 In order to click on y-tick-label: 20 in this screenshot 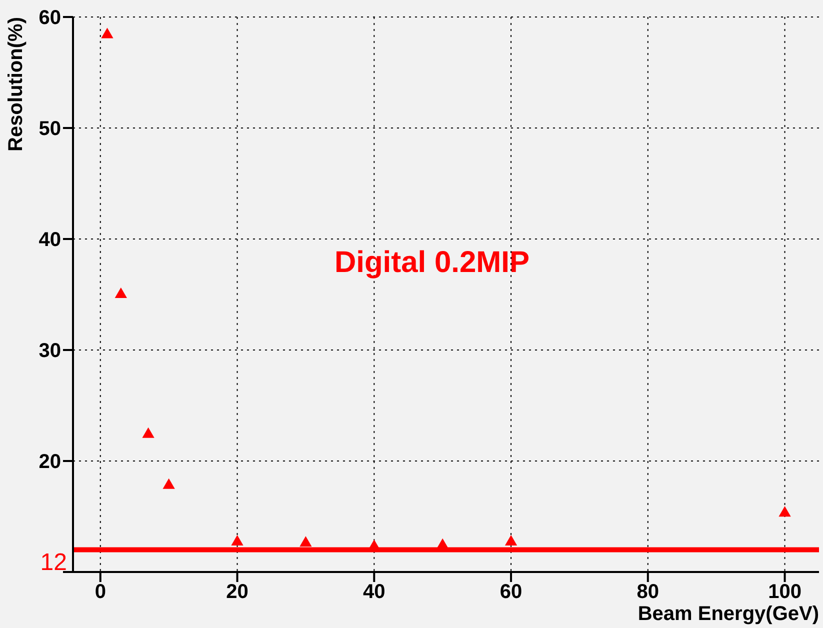, I will do `click(49, 462)`.